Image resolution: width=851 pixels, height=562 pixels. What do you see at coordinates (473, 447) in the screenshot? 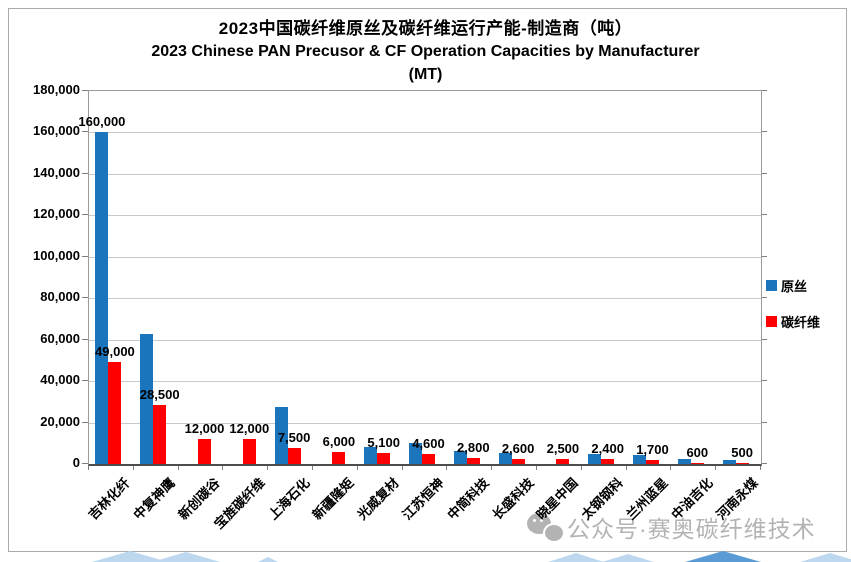
I see `data-label-carbonfiber: 2,800` at bounding box center [473, 447].